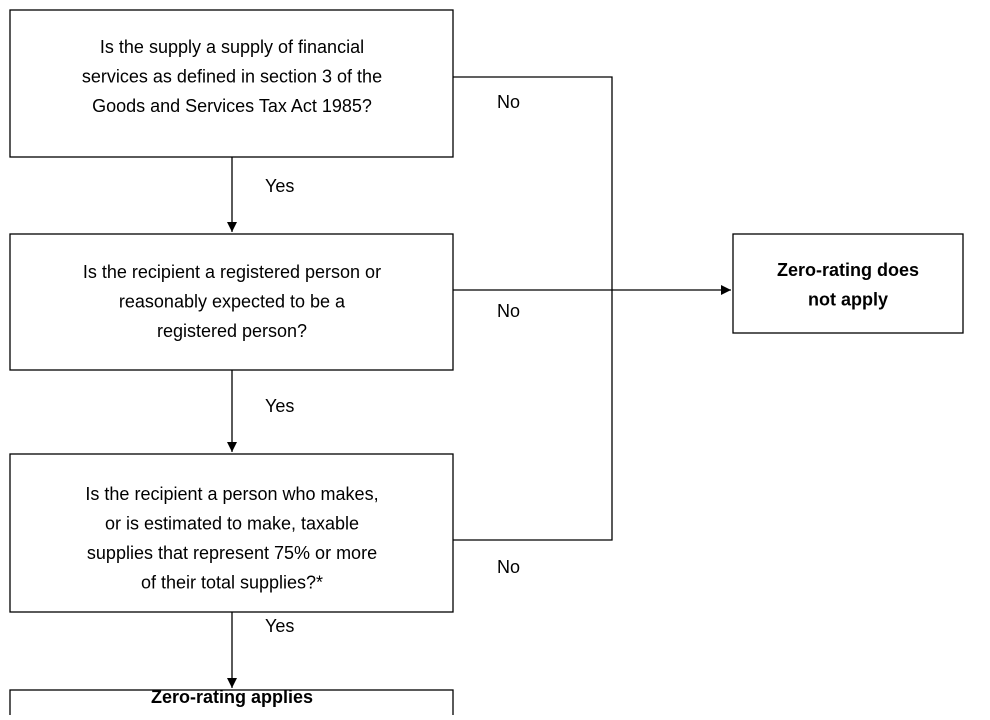 The width and height of the screenshot is (990, 720). I want to click on node-text: Is the supply a supply of financial, so click(232, 47).